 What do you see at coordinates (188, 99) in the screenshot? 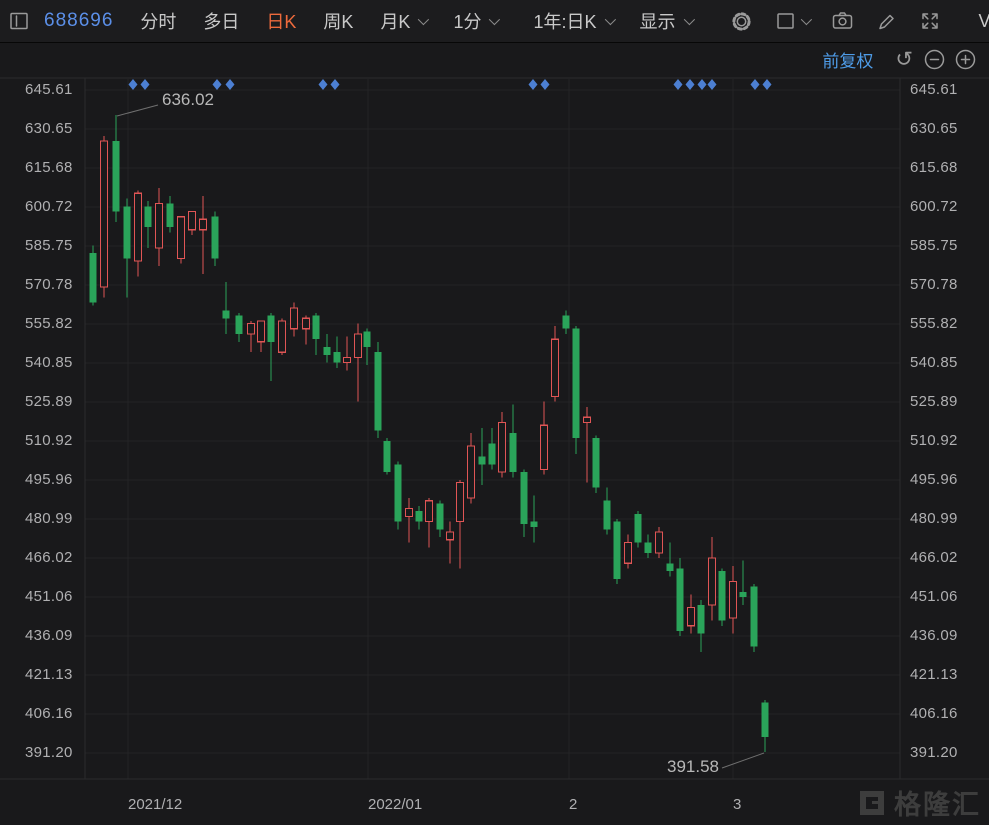
I see `high-annotation: 636.02` at bounding box center [188, 99].